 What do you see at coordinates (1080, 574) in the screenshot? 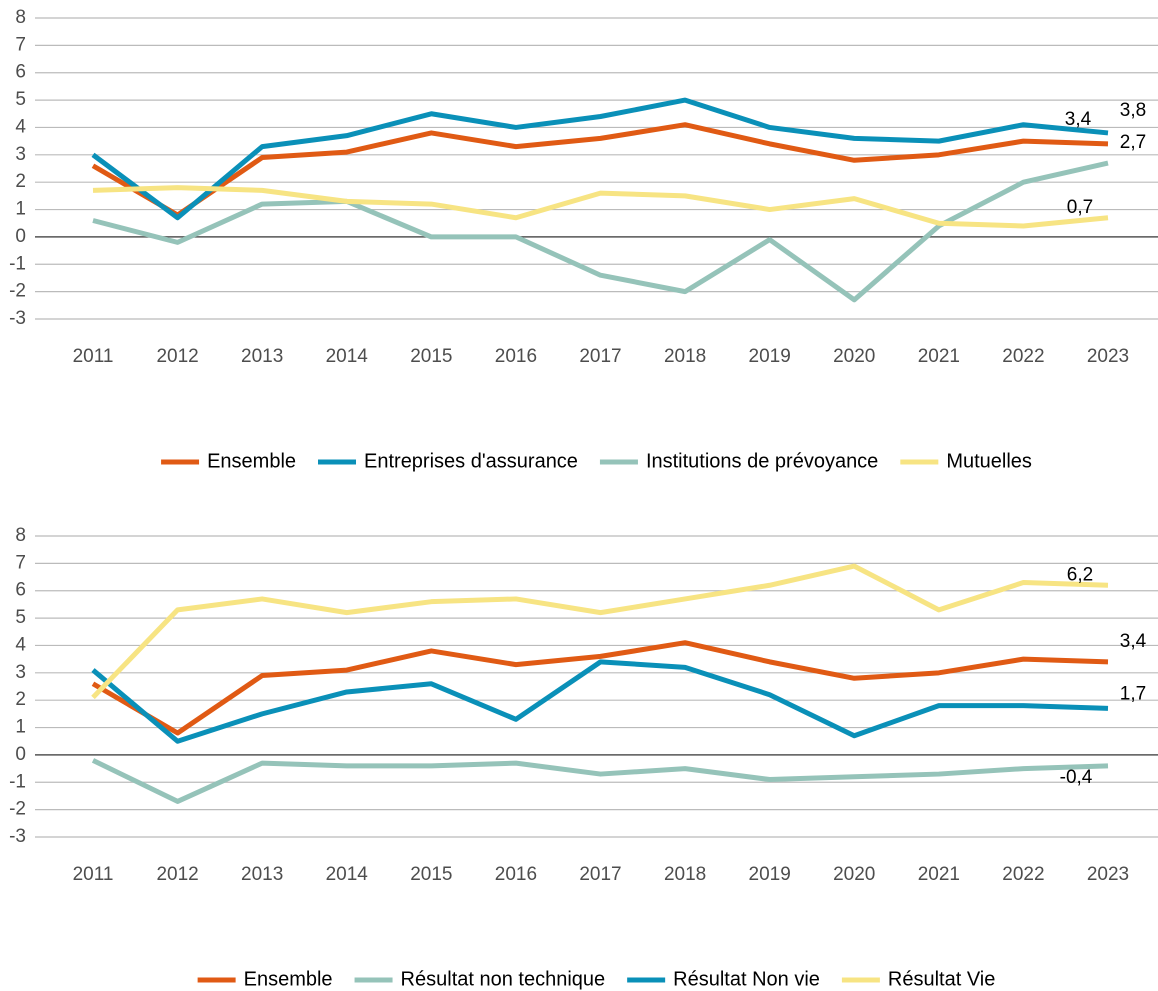
I see `value-label: 6,2` at bounding box center [1080, 574].